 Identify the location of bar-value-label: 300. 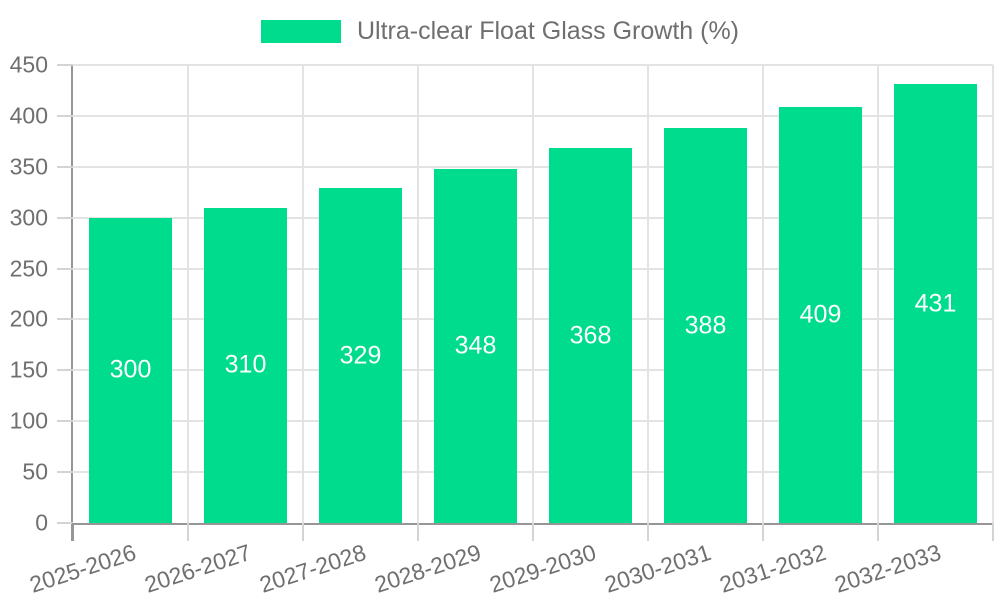
(130, 369).